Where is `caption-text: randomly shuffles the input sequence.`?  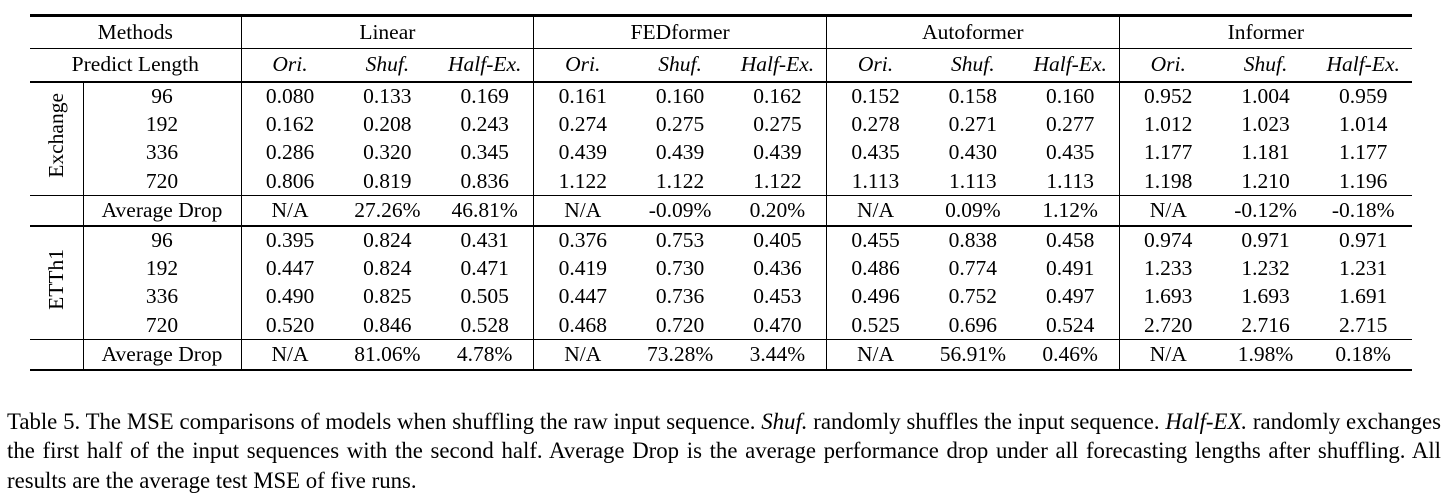 caption-text: randomly shuffles the input sequence. is located at coordinates (986, 421).